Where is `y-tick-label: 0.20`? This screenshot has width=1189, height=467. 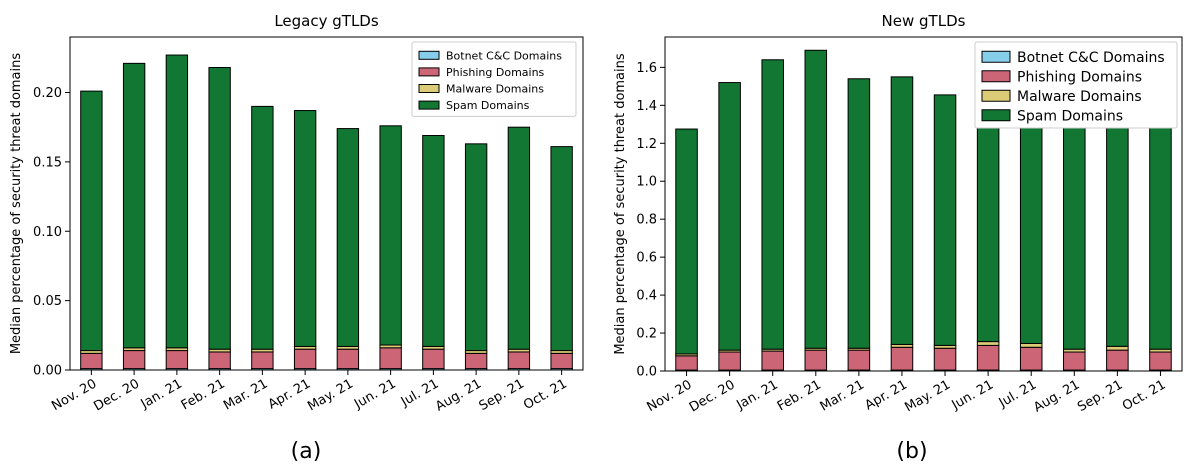
y-tick-label: 0.20 is located at coordinates (47, 93).